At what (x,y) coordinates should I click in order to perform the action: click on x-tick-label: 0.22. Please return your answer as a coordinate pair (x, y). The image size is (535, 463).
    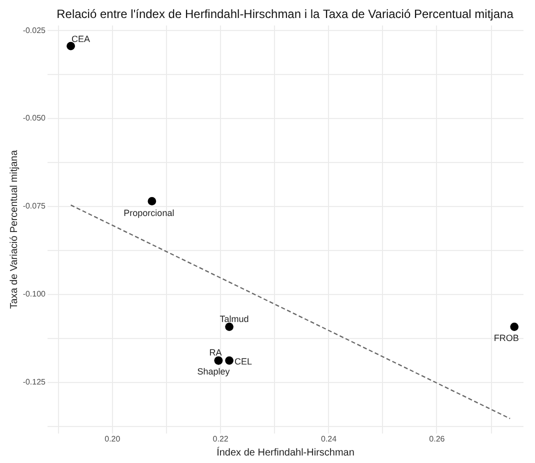
    Looking at the image, I should click on (220, 439).